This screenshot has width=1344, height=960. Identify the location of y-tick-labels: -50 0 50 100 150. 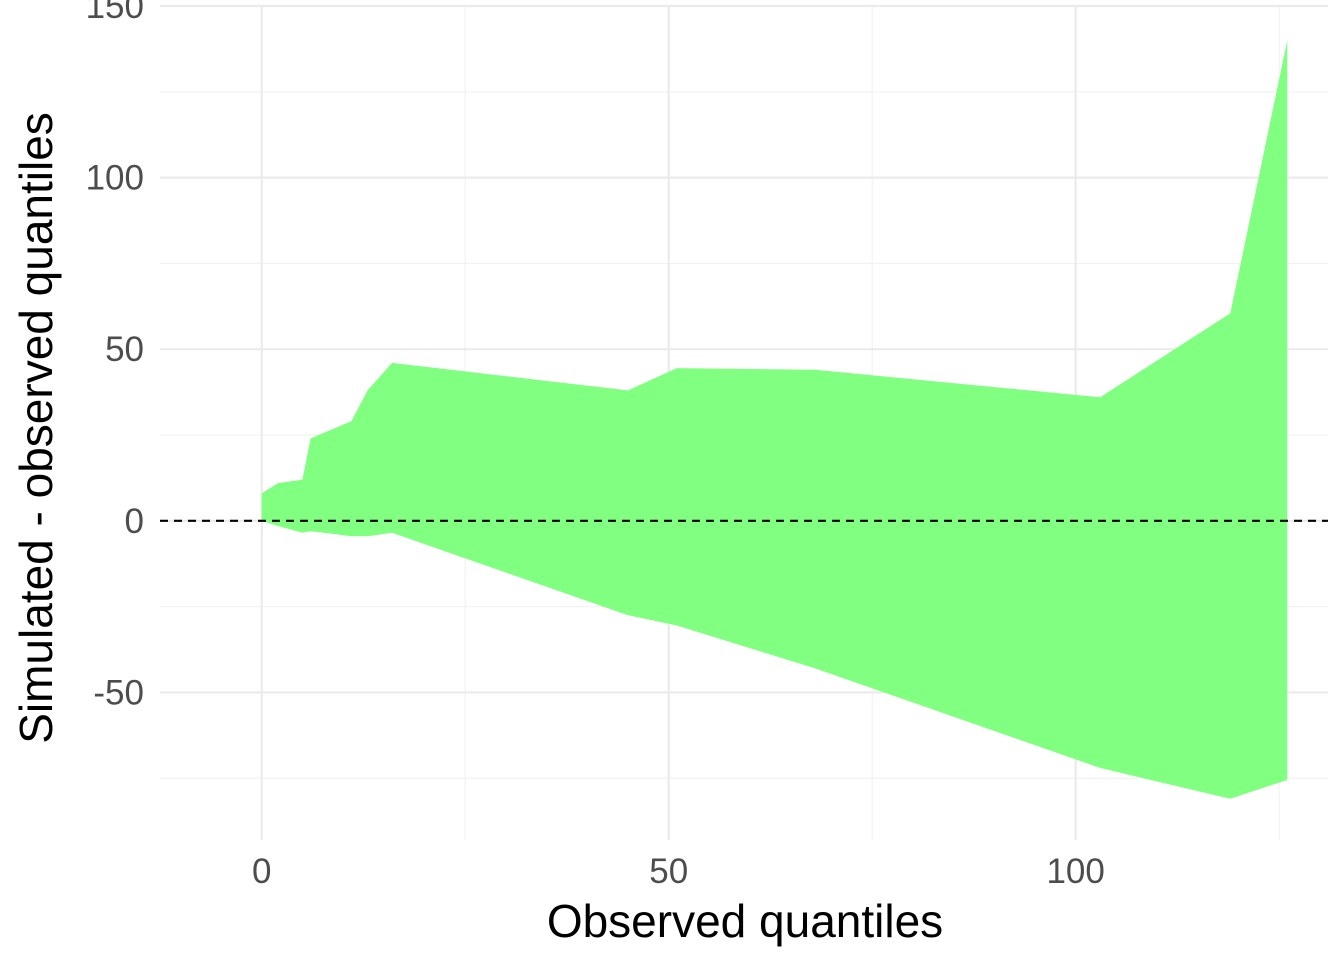
(115, 356).